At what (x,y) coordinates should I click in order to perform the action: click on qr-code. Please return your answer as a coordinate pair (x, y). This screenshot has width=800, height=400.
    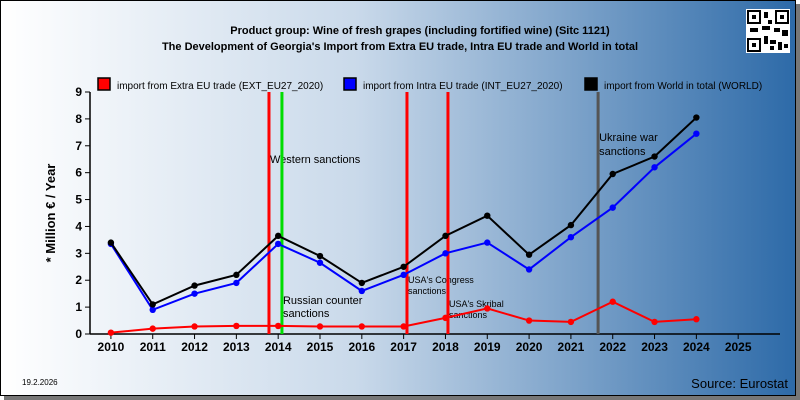
    Looking at the image, I should click on (768, 31).